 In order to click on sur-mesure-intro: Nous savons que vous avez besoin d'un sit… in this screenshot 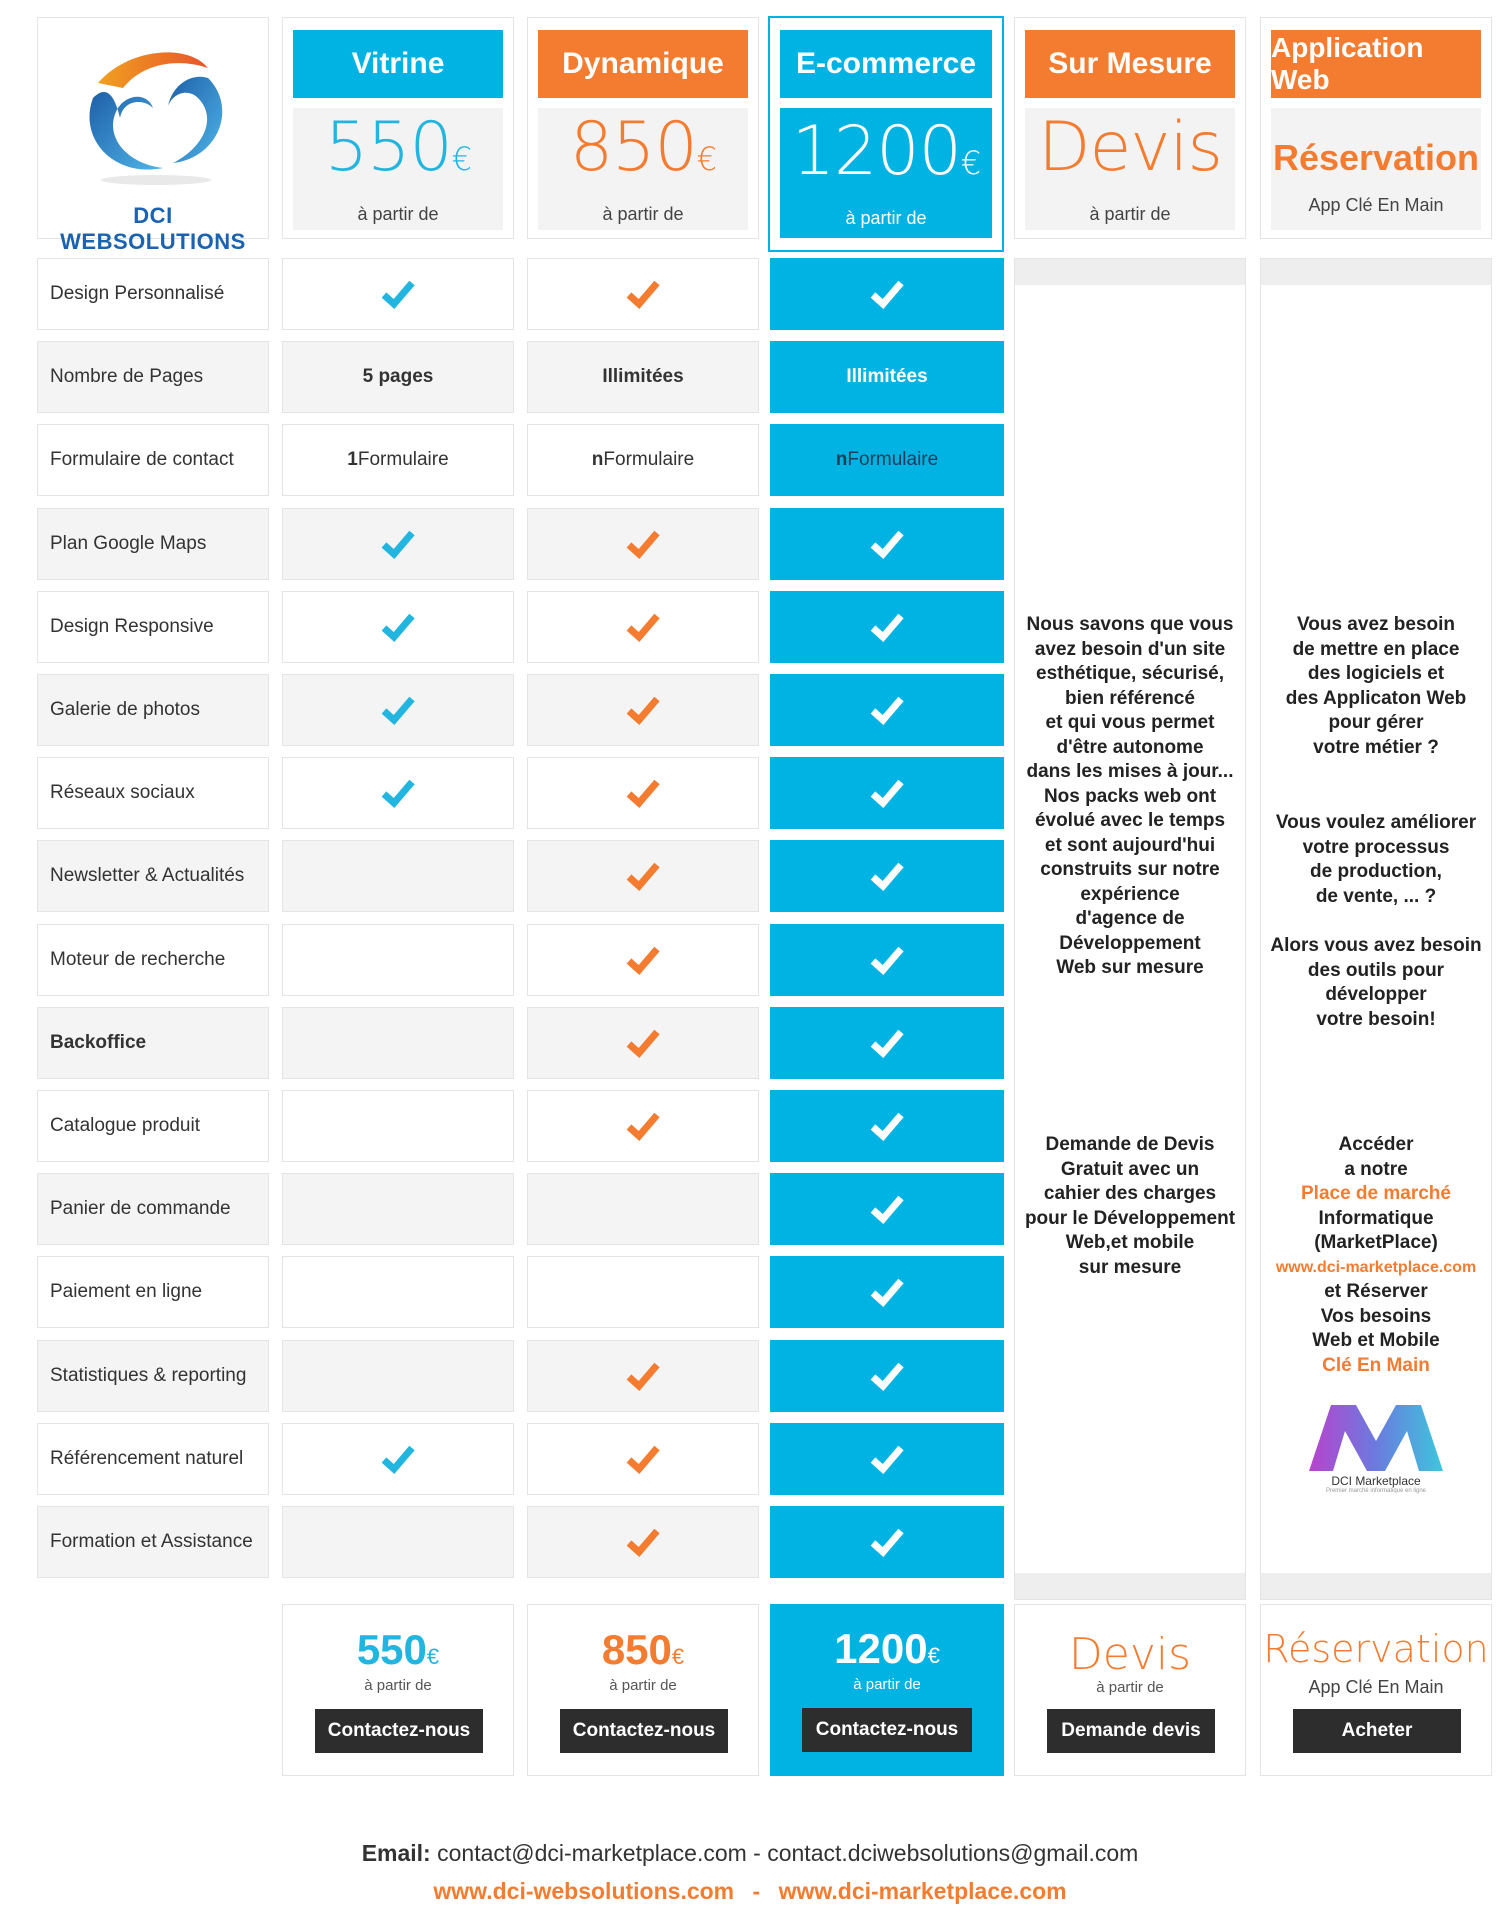, I will do `click(1130, 797)`.